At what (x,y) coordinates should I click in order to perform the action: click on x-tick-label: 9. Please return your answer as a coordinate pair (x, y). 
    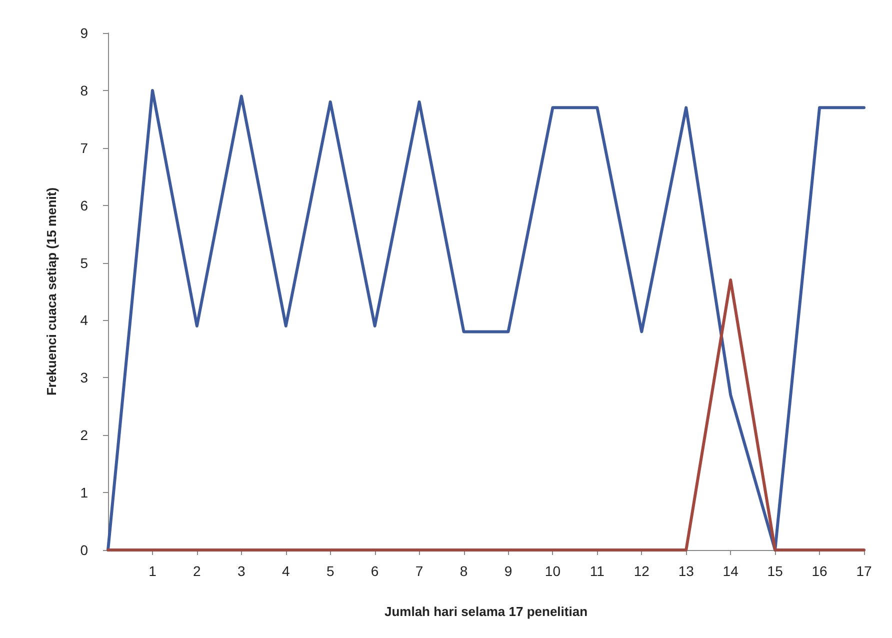
    Looking at the image, I should click on (508, 571).